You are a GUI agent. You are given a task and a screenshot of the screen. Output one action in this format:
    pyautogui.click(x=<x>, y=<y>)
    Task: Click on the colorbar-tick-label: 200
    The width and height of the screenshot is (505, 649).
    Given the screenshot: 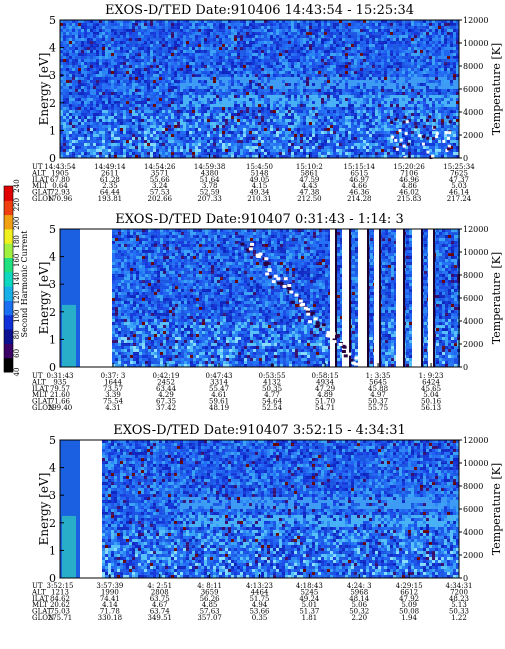 What is the action you would take?
    pyautogui.click(x=17, y=223)
    